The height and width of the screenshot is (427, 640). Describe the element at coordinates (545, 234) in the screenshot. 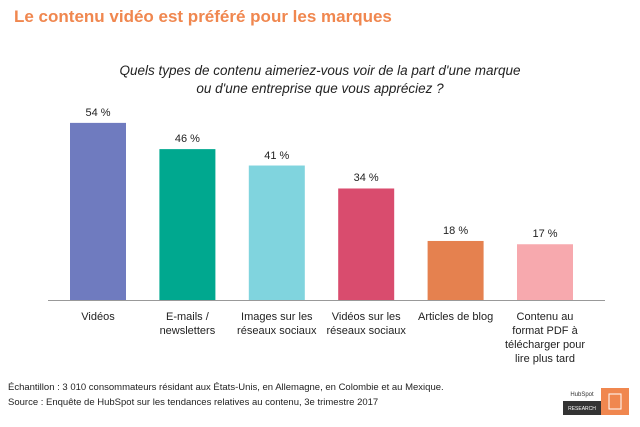

I see `value-label: 17 %` at that location.